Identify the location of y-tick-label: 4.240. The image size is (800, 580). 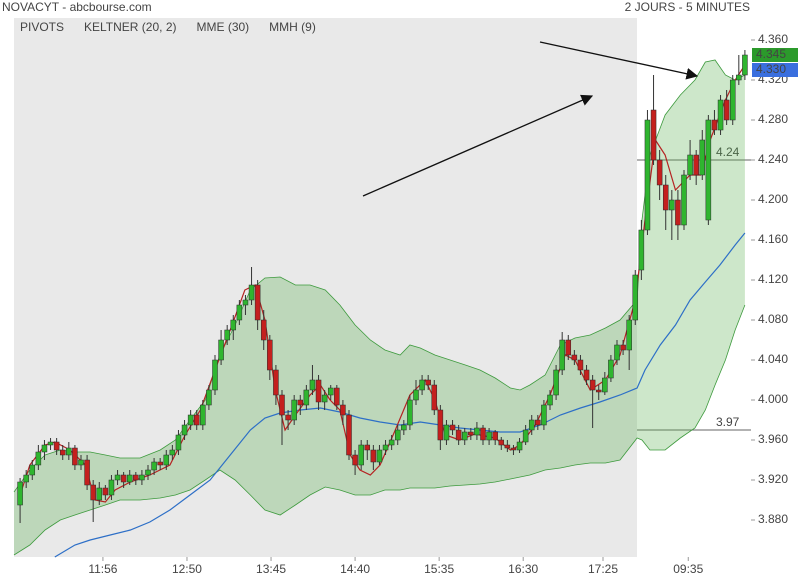
(773, 159).